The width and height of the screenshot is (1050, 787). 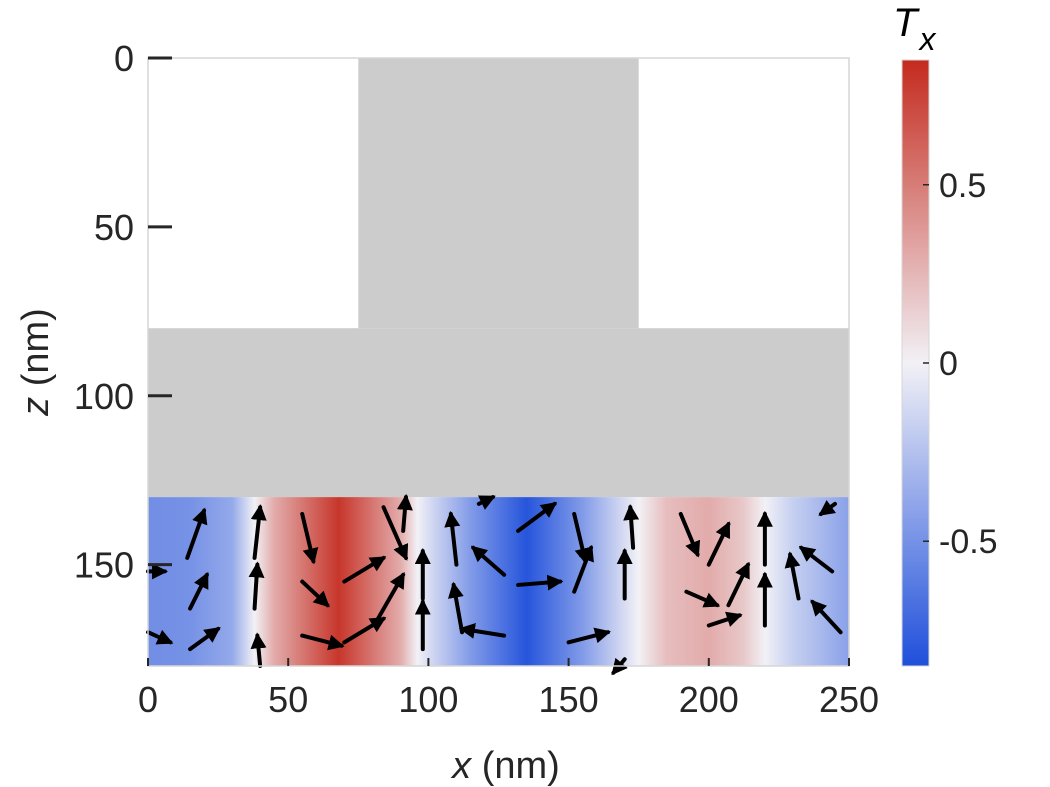 What do you see at coordinates (926, 39) in the screenshot?
I see `colorbar-title-sub: x` at bounding box center [926, 39].